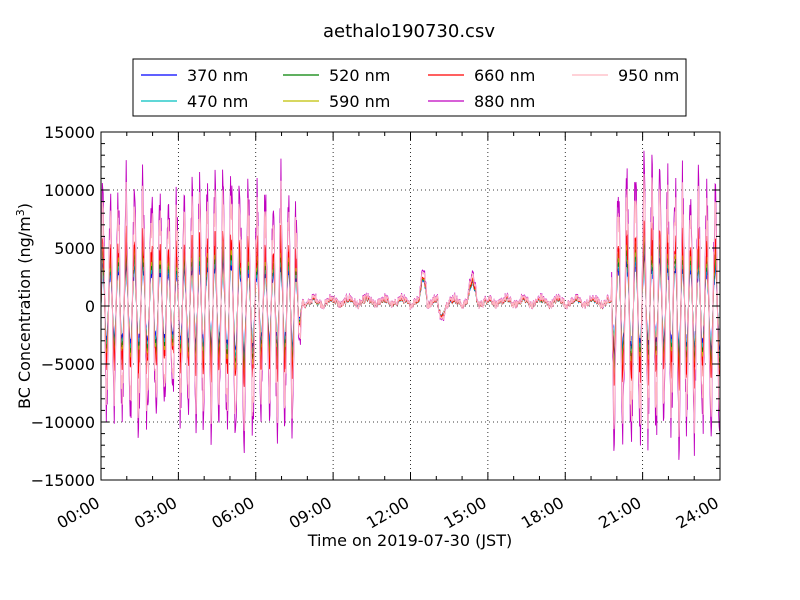 This screenshot has height=600, width=800. What do you see at coordinates (619, 513) in the screenshot?
I see `x-tick-label: 21:00` at bounding box center [619, 513].